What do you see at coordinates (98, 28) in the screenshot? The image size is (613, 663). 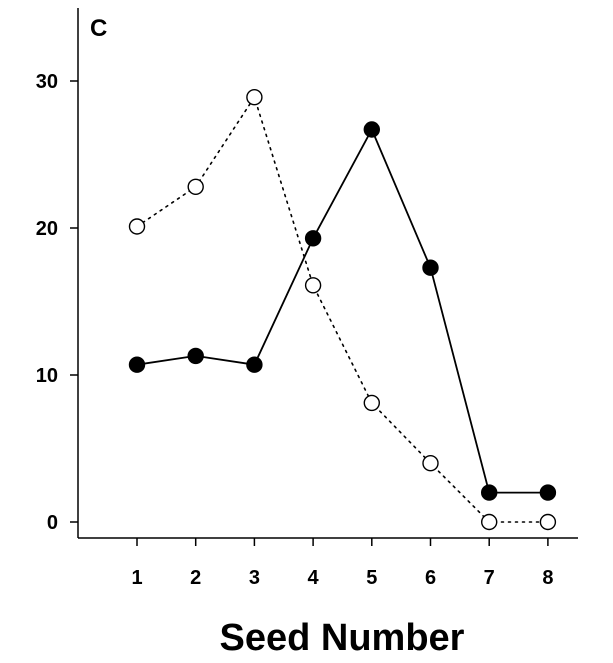 I see `panel-label: C` at bounding box center [98, 28].